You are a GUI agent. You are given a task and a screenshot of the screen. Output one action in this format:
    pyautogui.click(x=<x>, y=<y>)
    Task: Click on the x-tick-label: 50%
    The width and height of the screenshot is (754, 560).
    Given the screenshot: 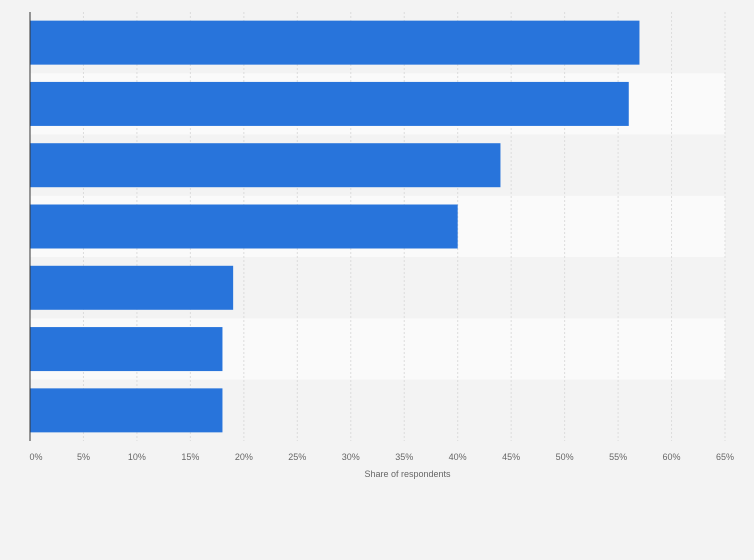 What is the action you would take?
    pyautogui.click(x=565, y=457)
    